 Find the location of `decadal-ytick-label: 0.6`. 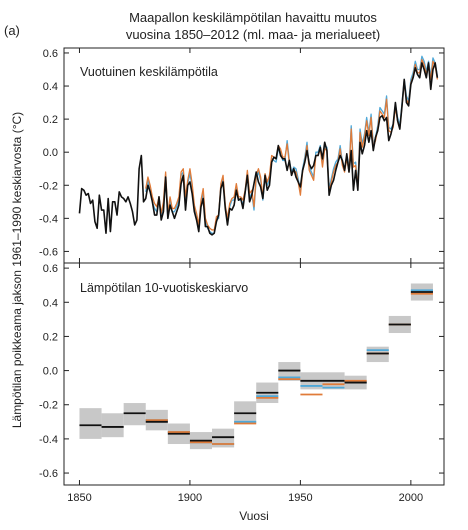

decadal-ytick-label: 0.6 is located at coordinates (50, 269).